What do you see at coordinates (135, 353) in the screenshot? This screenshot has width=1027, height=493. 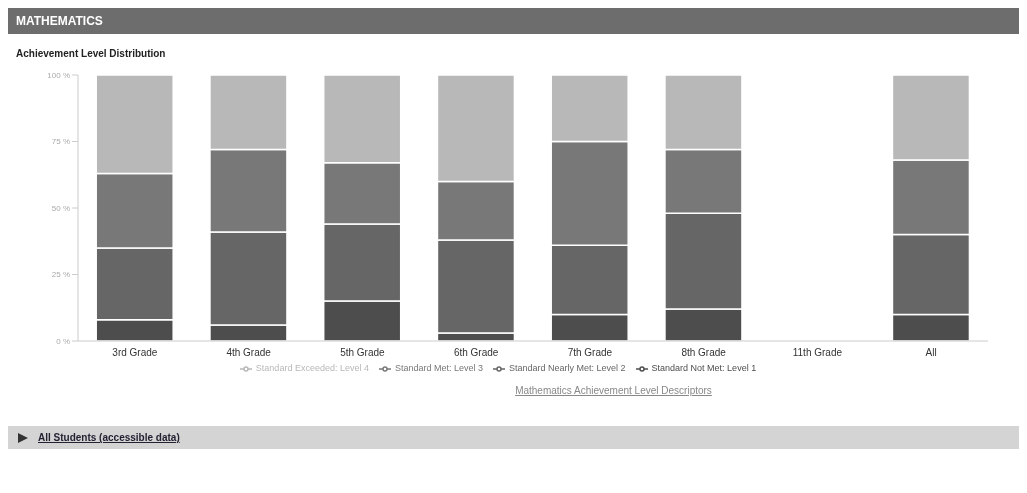 I see `x-tick-label: 3rd Grade` at bounding box center [135, 353].